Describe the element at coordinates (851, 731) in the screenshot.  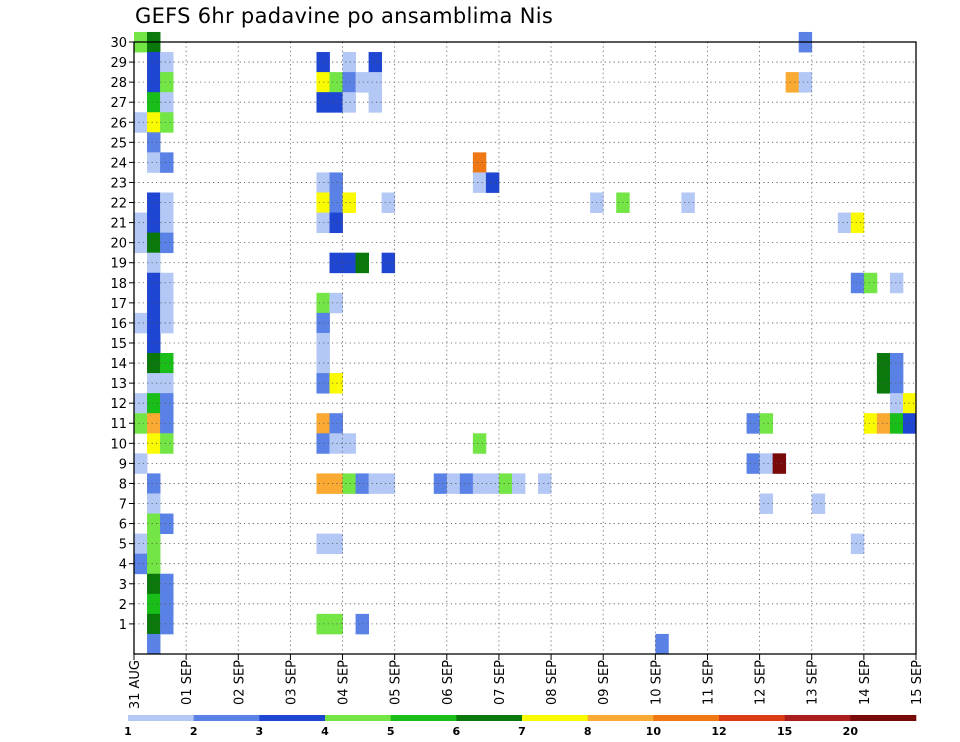
I see `colorbar-label: 20` at that location.